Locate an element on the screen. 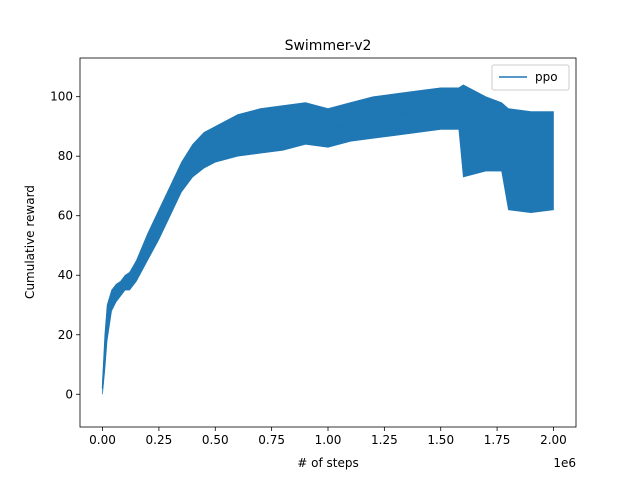 This screenshot has height=480, width=640. legend-label-ppo: ppo is located at coordinates (546, 77).